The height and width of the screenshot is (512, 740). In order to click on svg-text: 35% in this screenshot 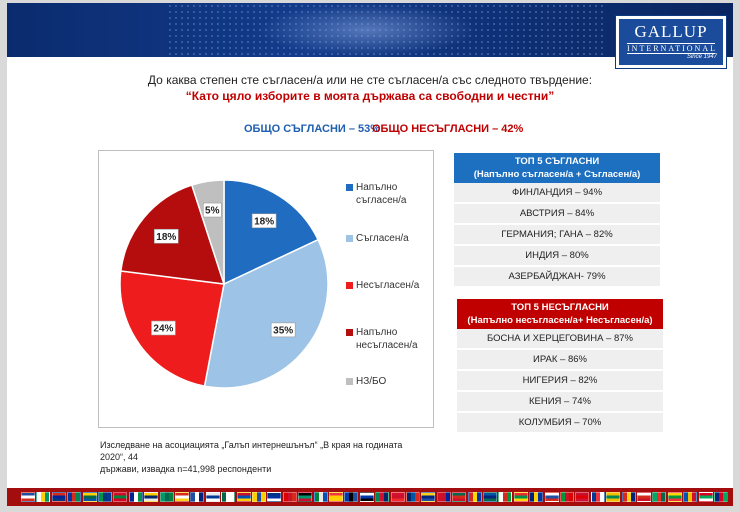, I will do `click(283, 330)`.